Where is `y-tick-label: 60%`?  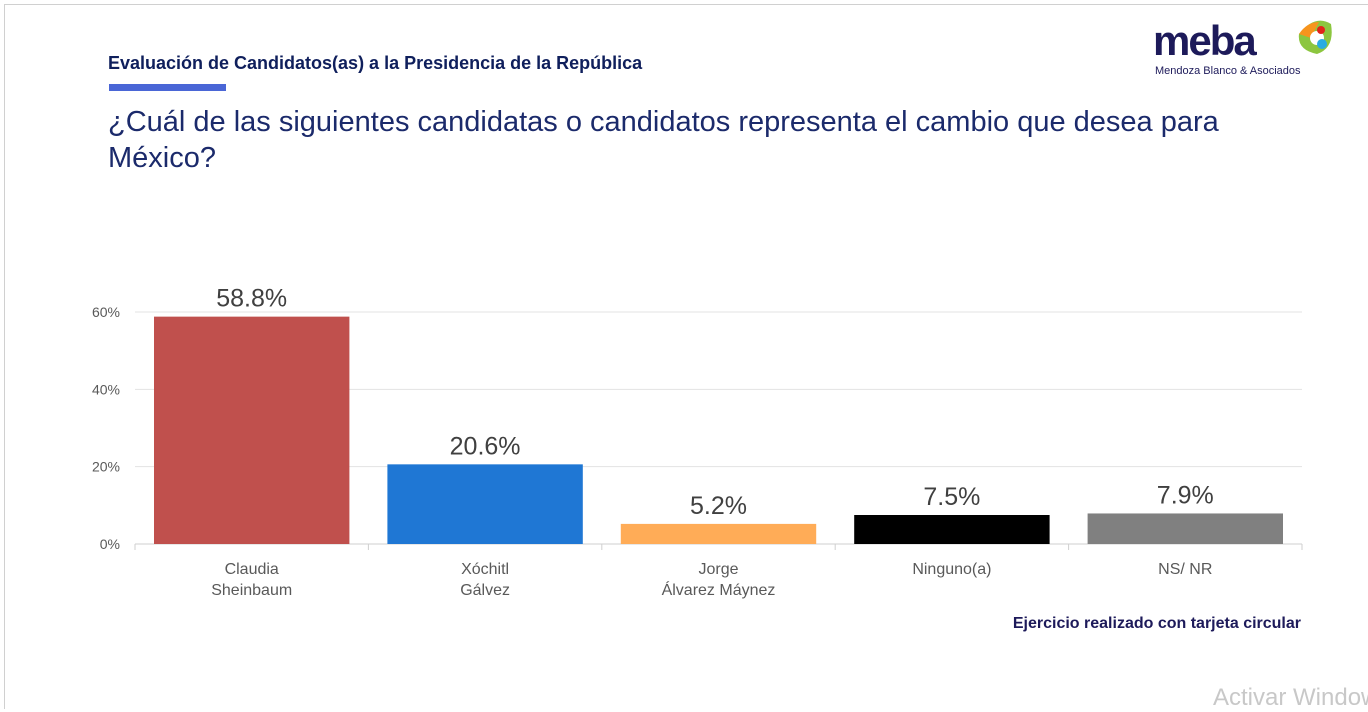 y-tick-label: 60% is located at coordinates (106, 312).